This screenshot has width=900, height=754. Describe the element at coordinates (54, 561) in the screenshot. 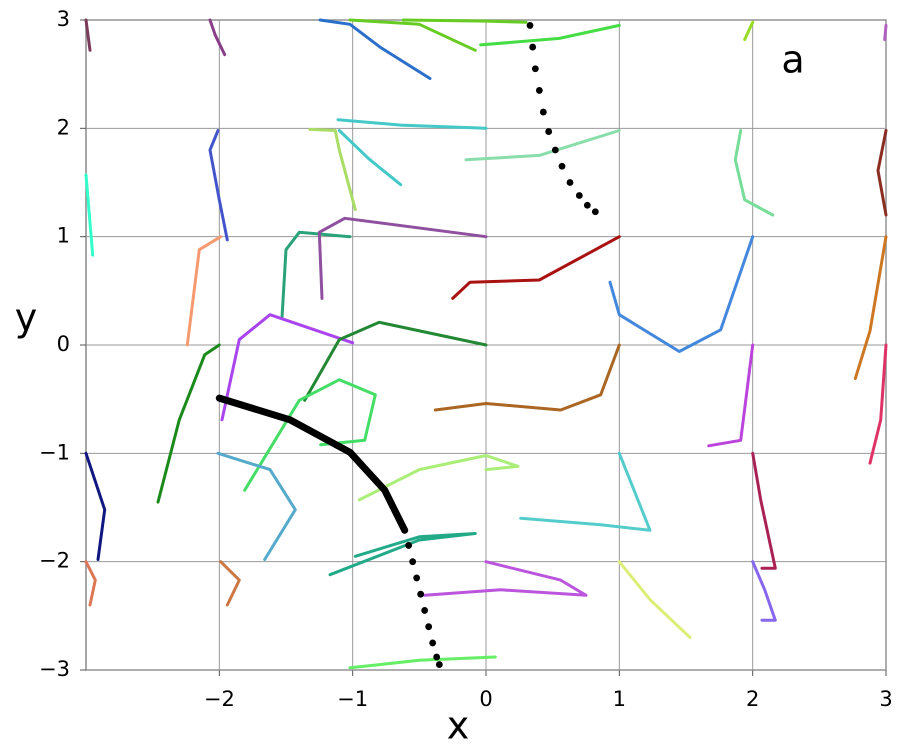

I see `y-tick-label: −2` at that location.